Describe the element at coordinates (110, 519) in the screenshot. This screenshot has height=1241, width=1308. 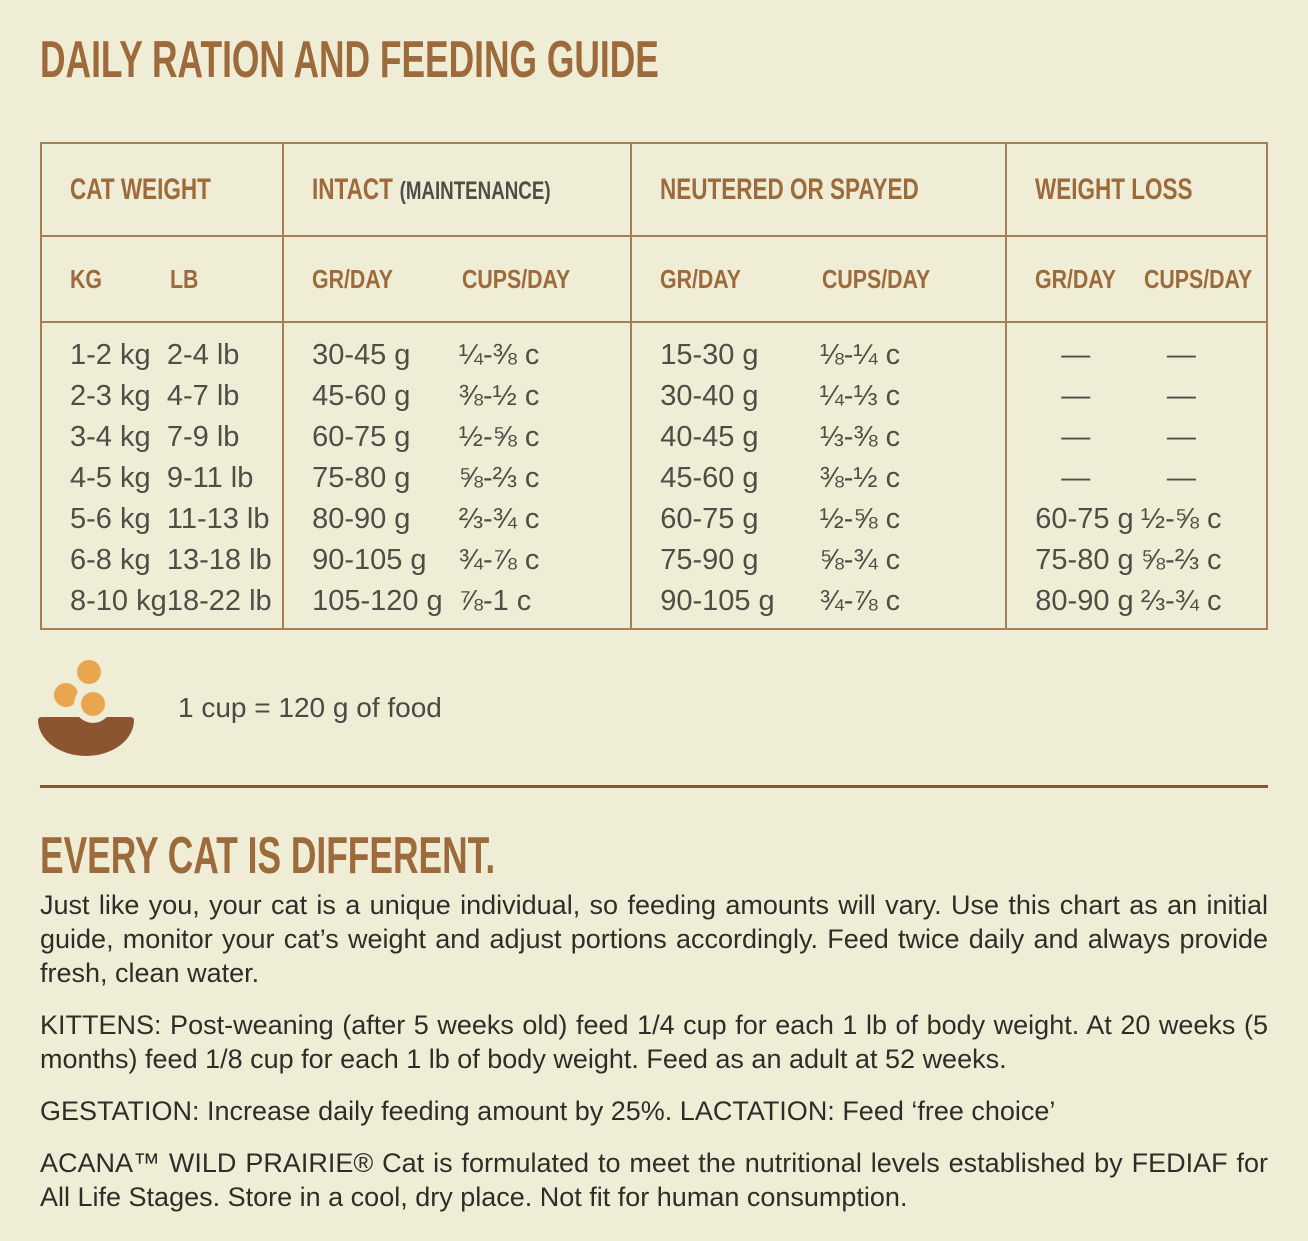
I see `cell-value: 5-6 kg` at that location.